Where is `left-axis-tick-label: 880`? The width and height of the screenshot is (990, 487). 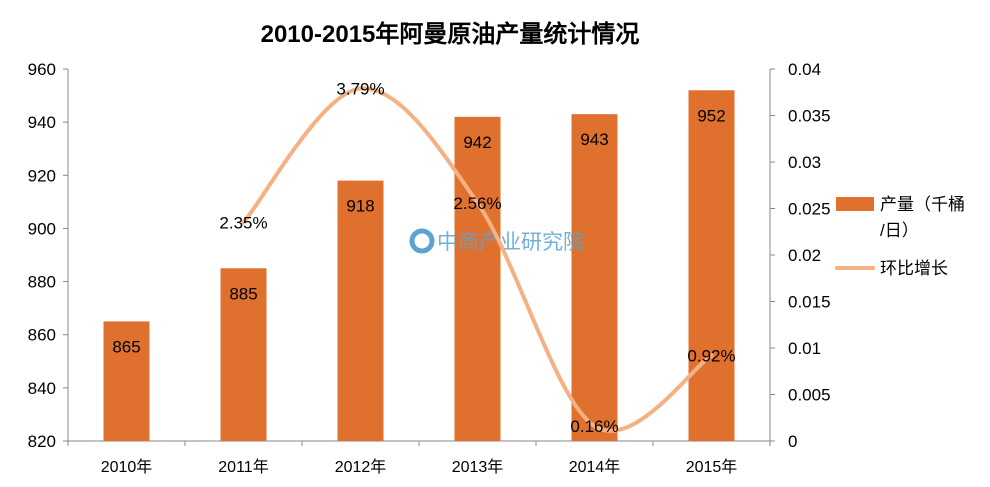 left-axis-tick-label: 880 is located at coordinates (42, 282).